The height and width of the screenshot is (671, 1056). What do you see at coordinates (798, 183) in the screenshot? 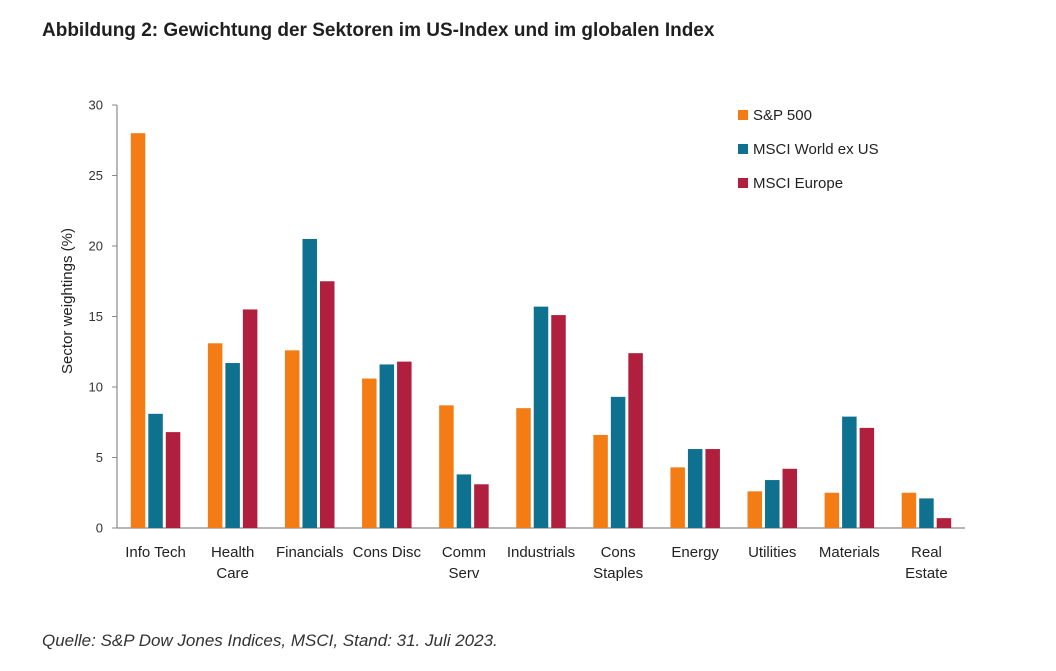
I see `legend-label: MSCI Europe` at bounding box center [798, 183].